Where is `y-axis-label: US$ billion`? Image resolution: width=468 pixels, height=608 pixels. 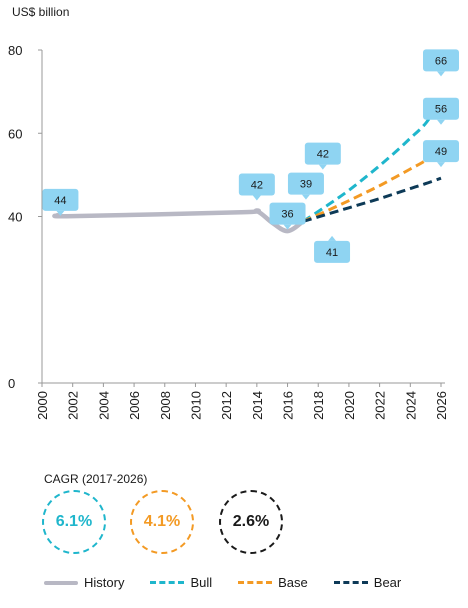
y-axis-label: US$ billion is located at coordinates (40, 12).